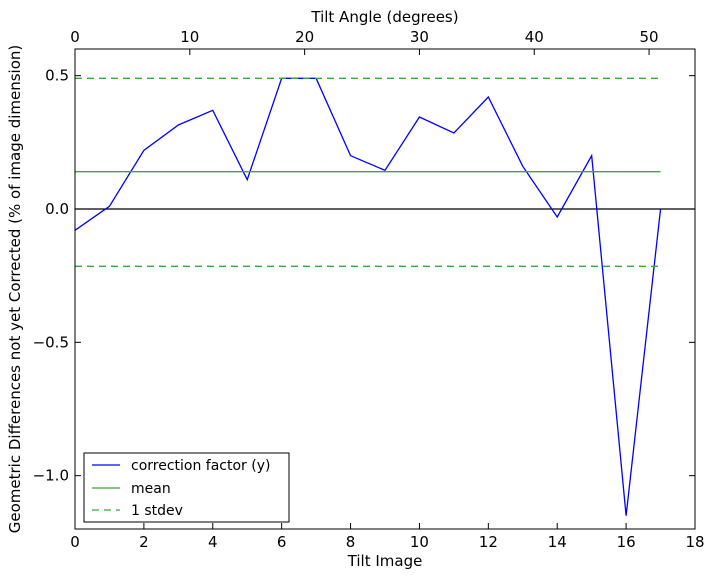 The image size is (714, 579). Describe the element at coordinates (51, 342) in the screenshot. I see `y-tick-label: −0.5` at that location.